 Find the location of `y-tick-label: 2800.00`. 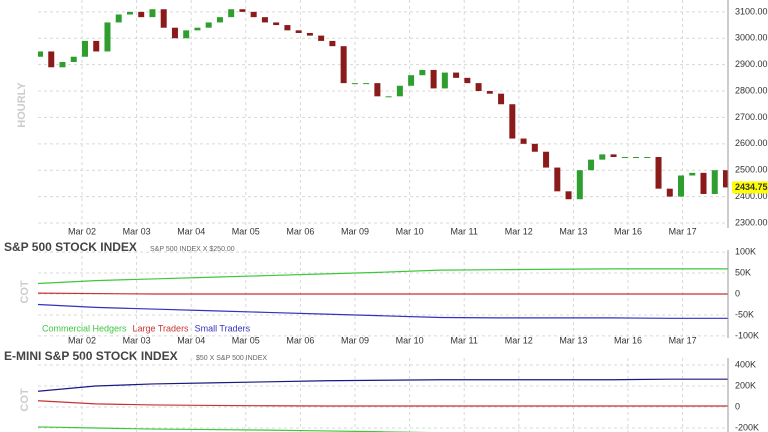

y-tick-label: 2800.00 is located at coordinates (751, 90).